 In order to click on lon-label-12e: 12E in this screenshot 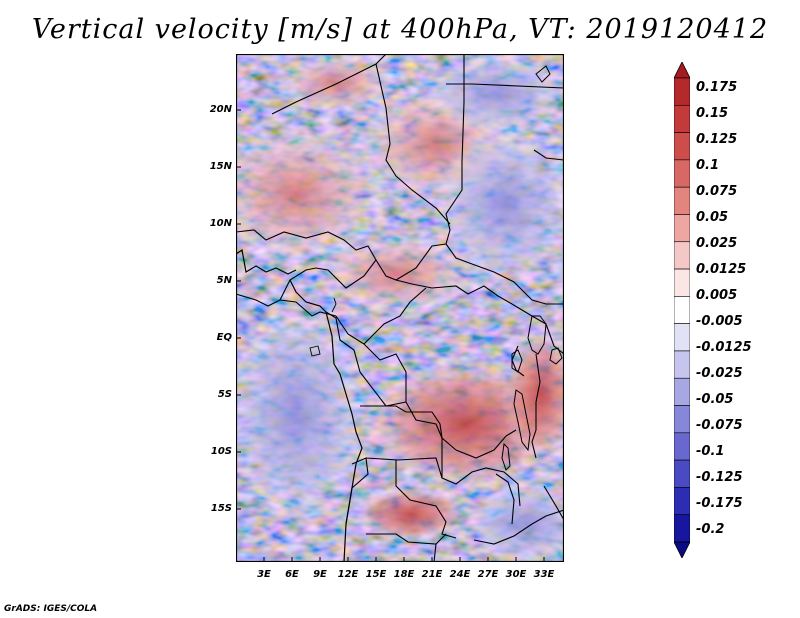, I will do `click(348, 574)`.